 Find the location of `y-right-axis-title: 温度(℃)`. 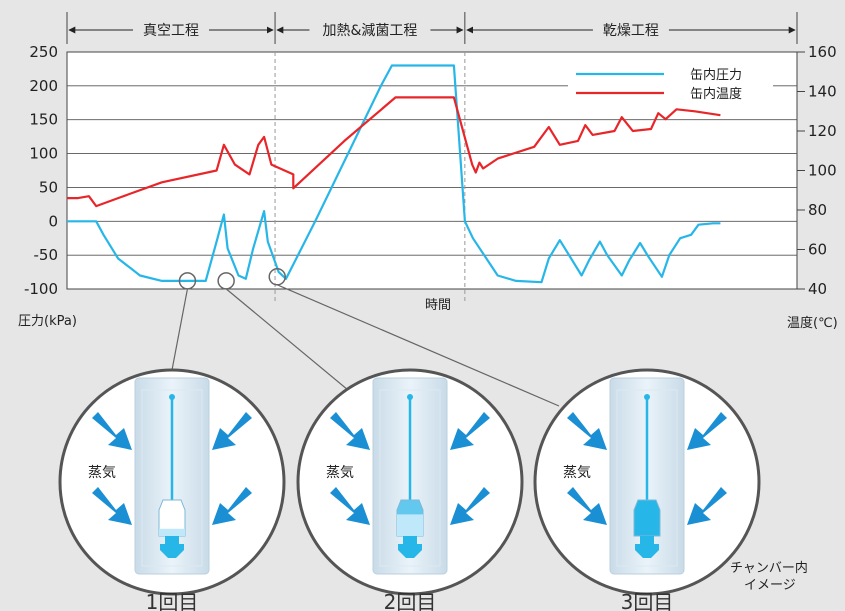

y-right-axis-title: 温度(℃) is located at coordinates (812, 323).